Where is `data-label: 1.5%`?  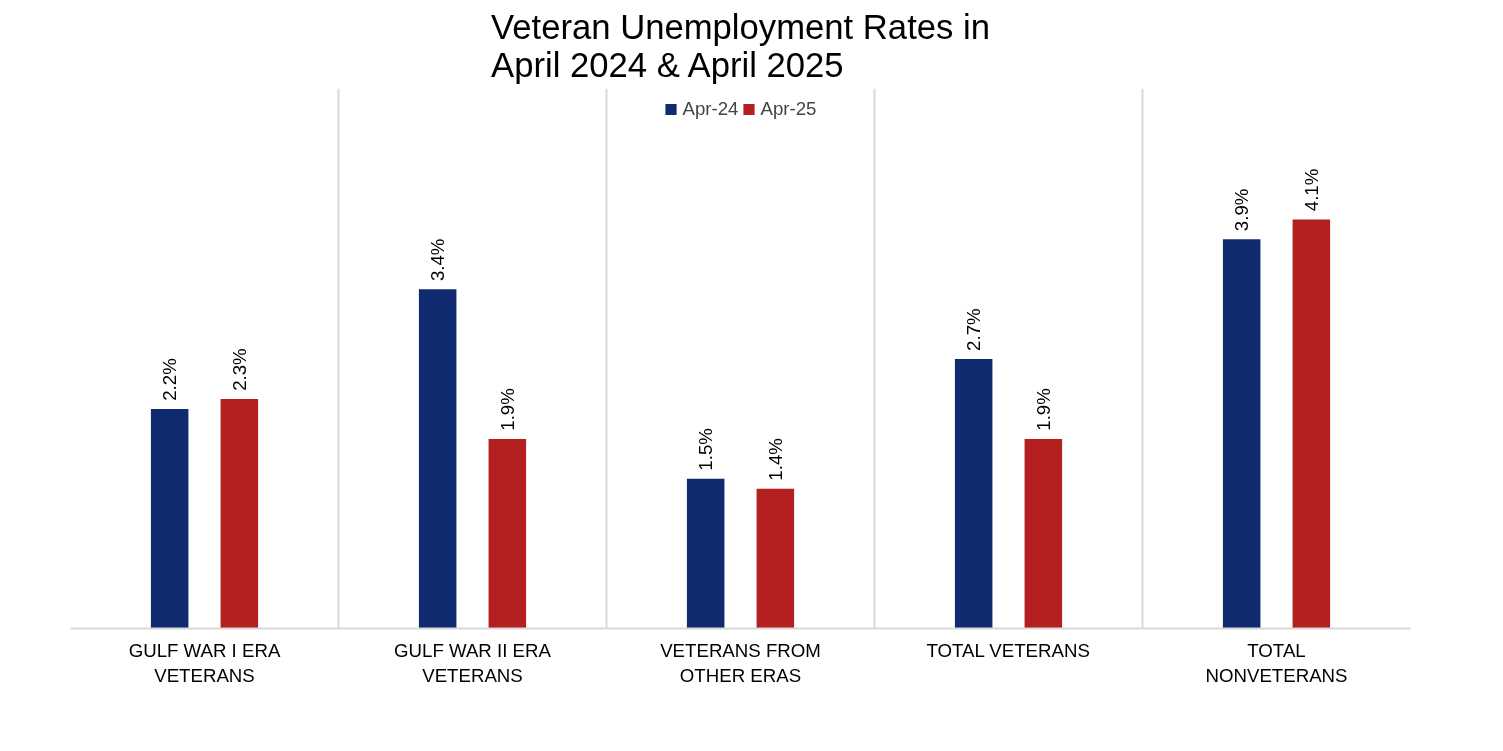
data-label: 1.5% is located at coordinates (706, 449).